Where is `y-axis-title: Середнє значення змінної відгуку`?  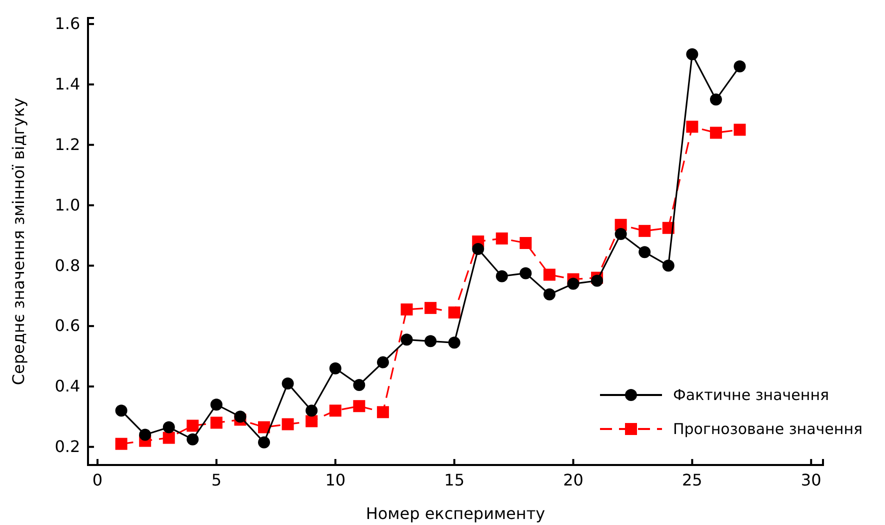
y-axis-title: Середнє значення змінної відгуку is located at coordinates (18, 242).